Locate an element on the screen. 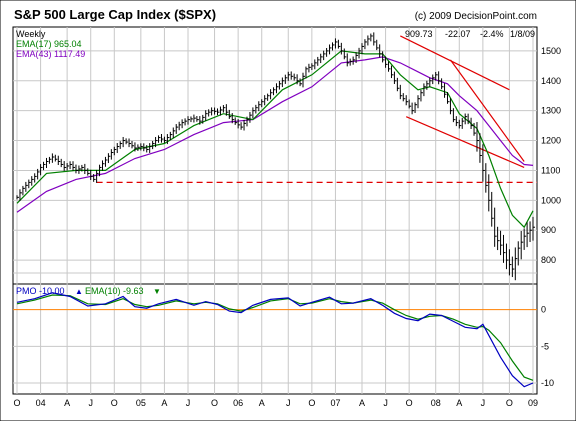  y-tick-label-price: 1400 is located at coordinates (551, 81).